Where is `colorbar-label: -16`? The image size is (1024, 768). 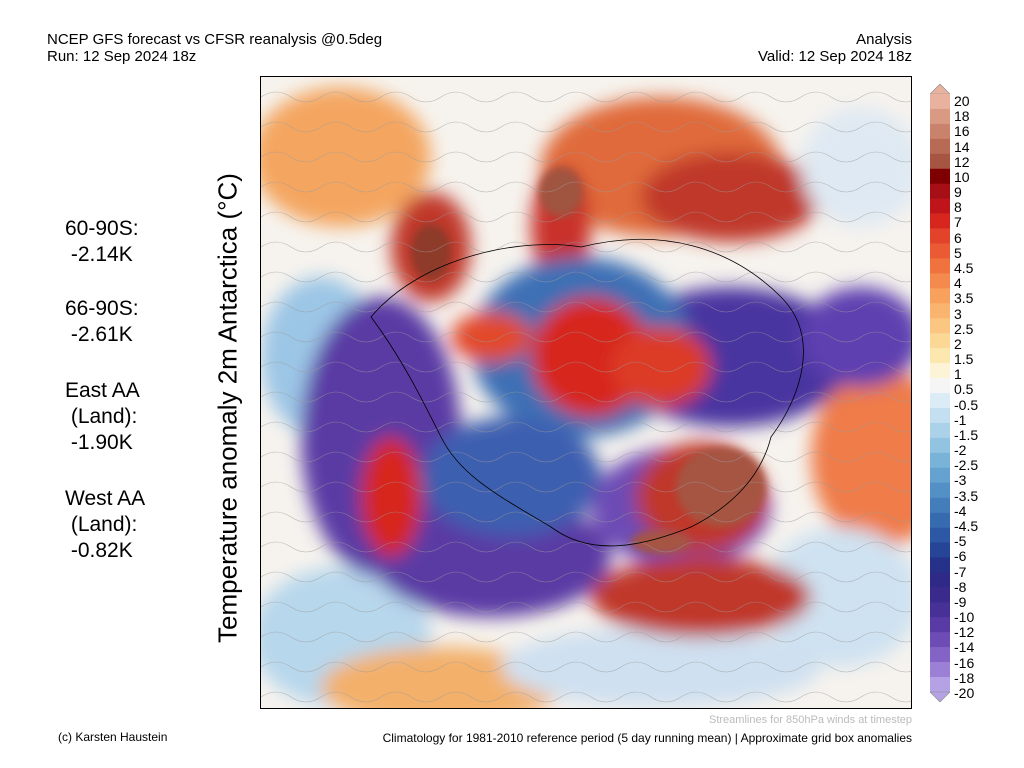
colorbar-label: -16 is located at coordinates (964, 662).